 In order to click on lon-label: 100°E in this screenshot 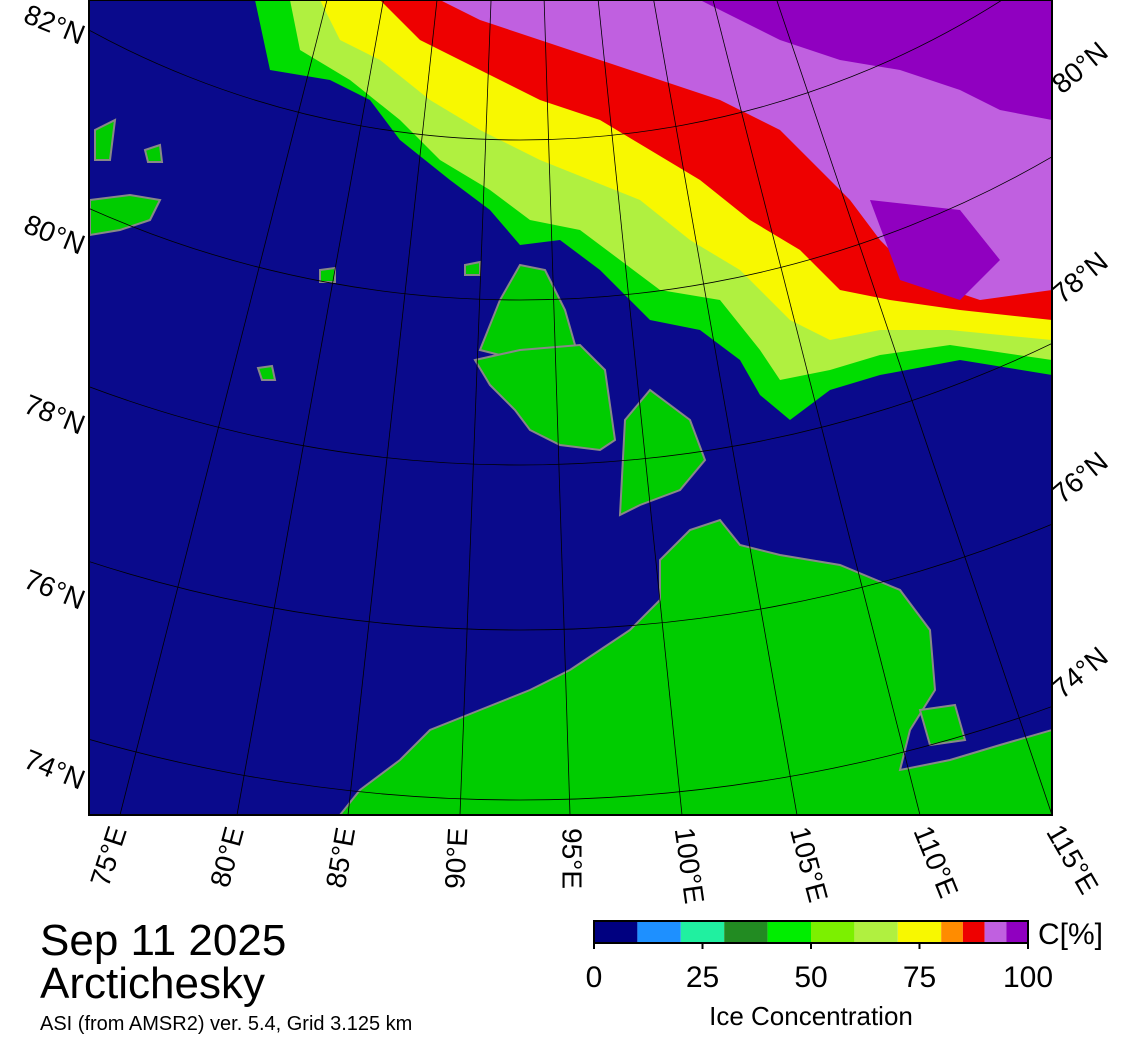, I will do `click(689, 866)`.